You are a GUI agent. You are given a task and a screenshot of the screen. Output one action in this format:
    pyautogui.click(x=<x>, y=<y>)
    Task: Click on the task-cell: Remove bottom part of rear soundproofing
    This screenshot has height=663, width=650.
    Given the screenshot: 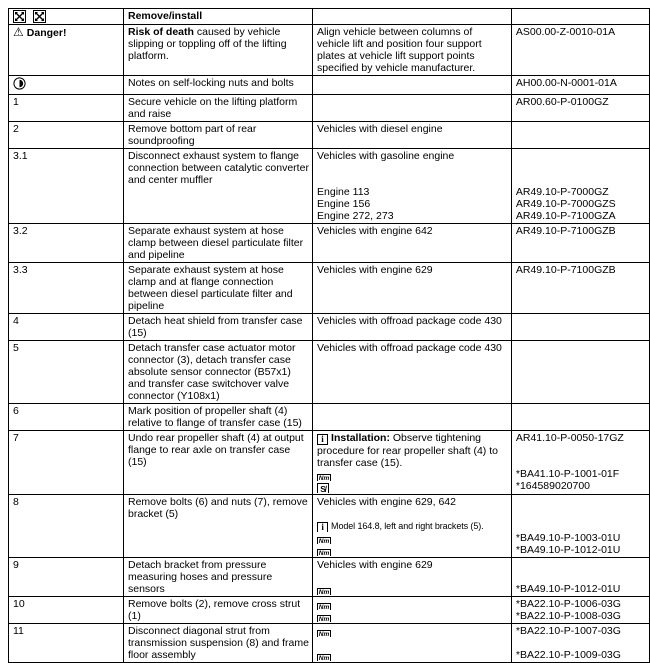 What is the action you would take?
    pyautogui.click(x=218, y=135)
    